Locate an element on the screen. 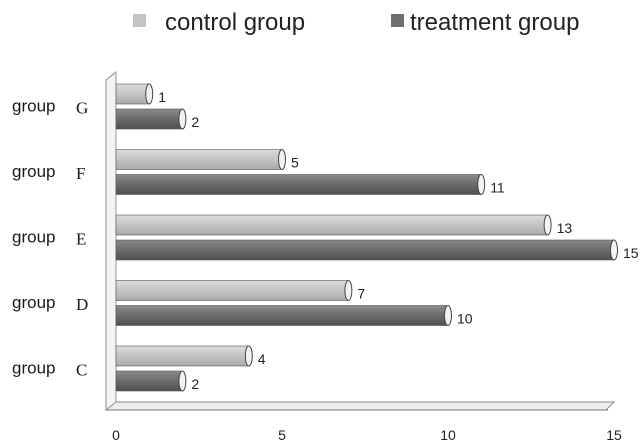 The height and width of the screenshot is (448, 640). data-label: 5 is located at coordinates (295, 163).